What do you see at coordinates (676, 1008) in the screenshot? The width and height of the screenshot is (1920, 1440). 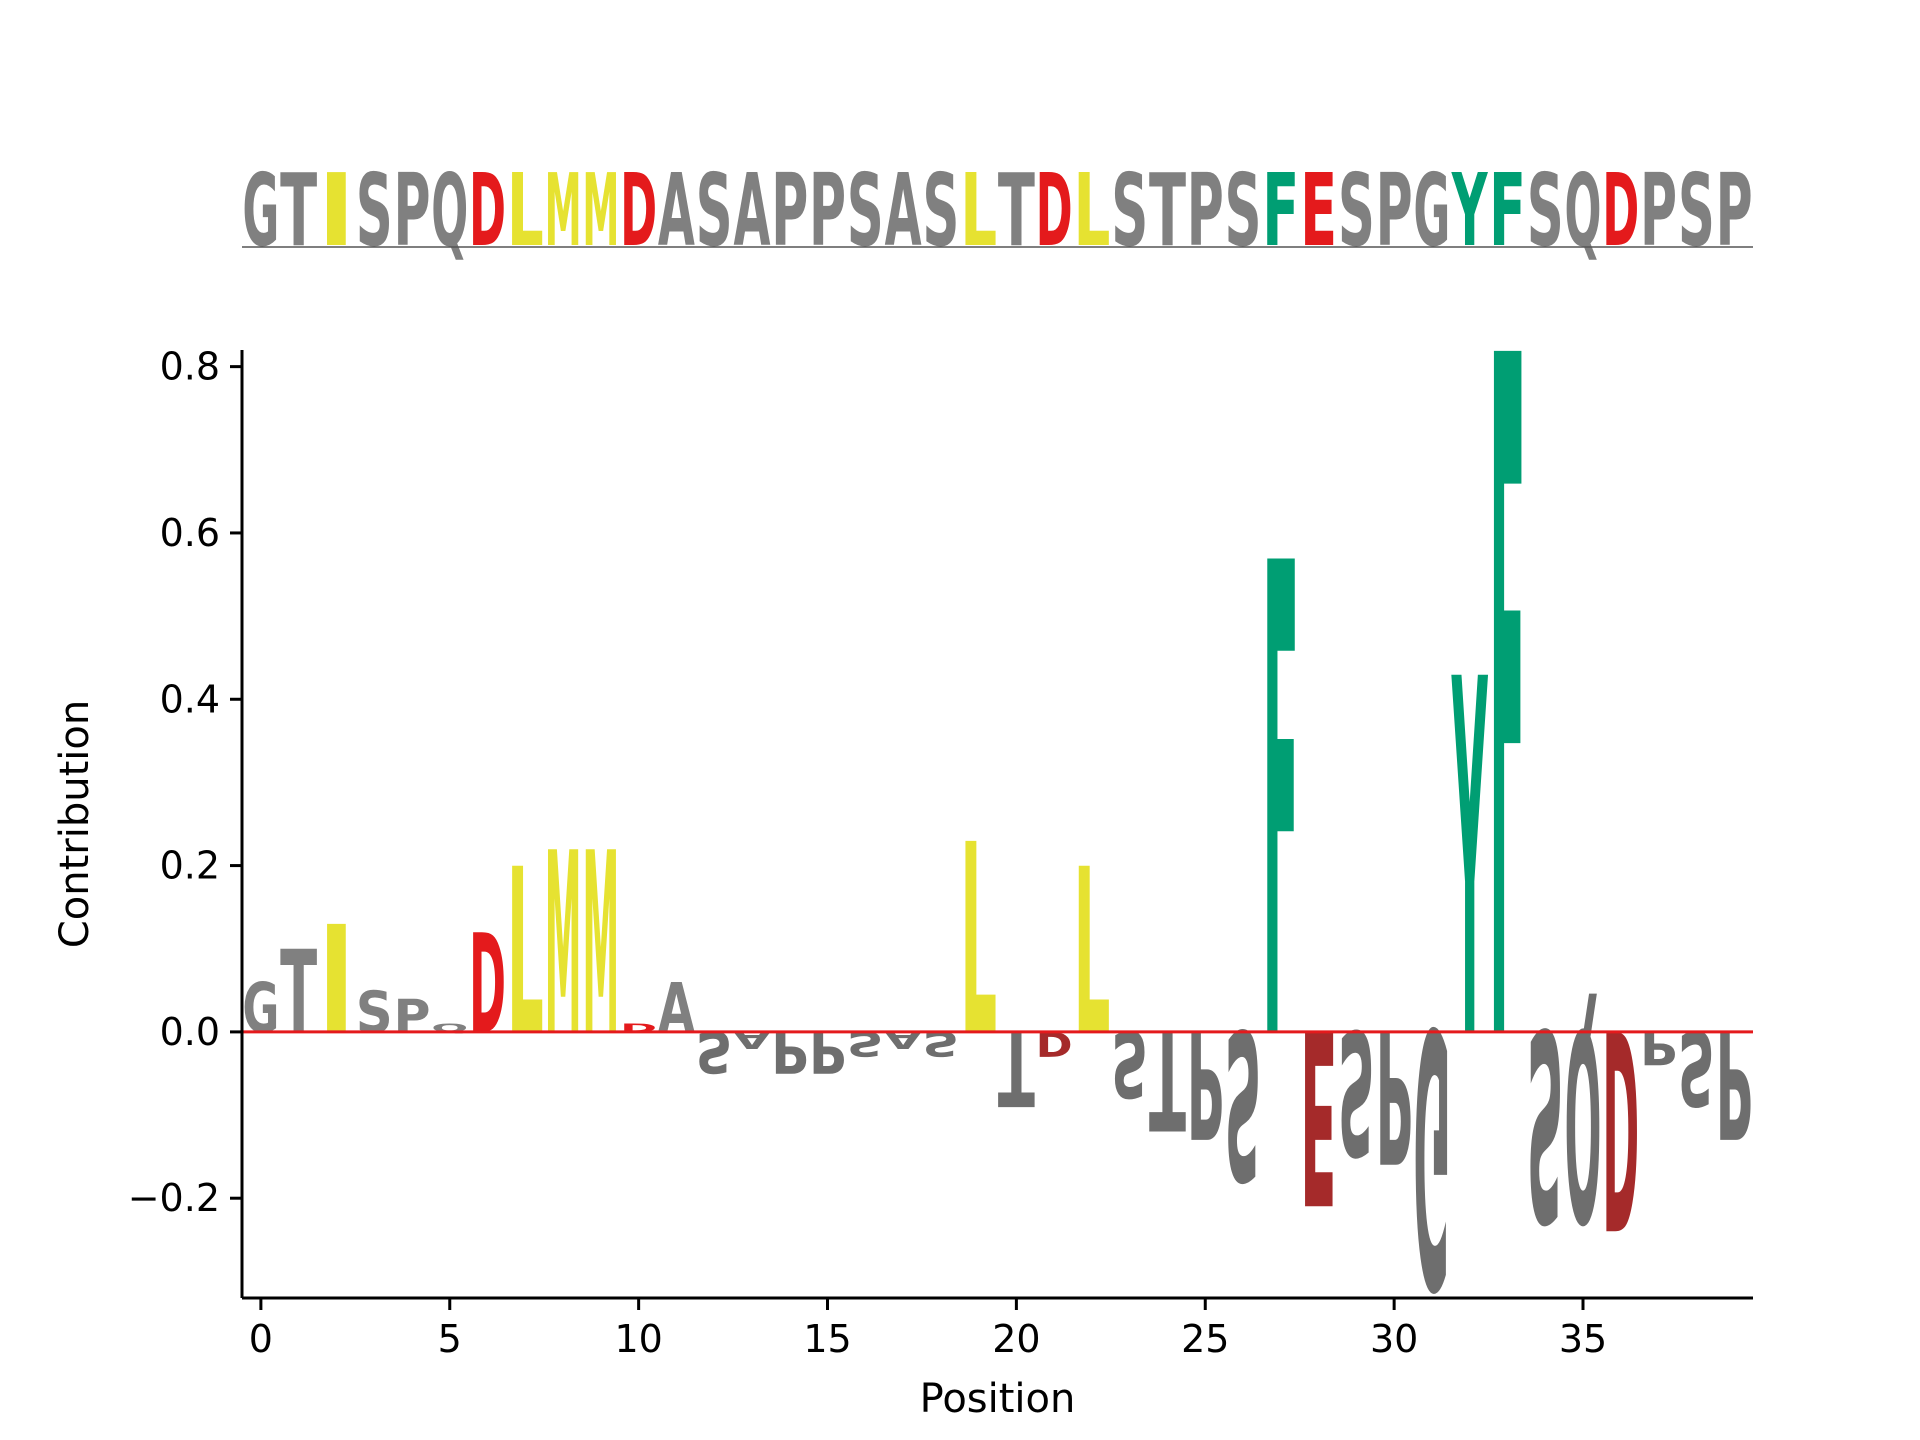 I see `logo-letter: A` at bounding box center [676, 1008].